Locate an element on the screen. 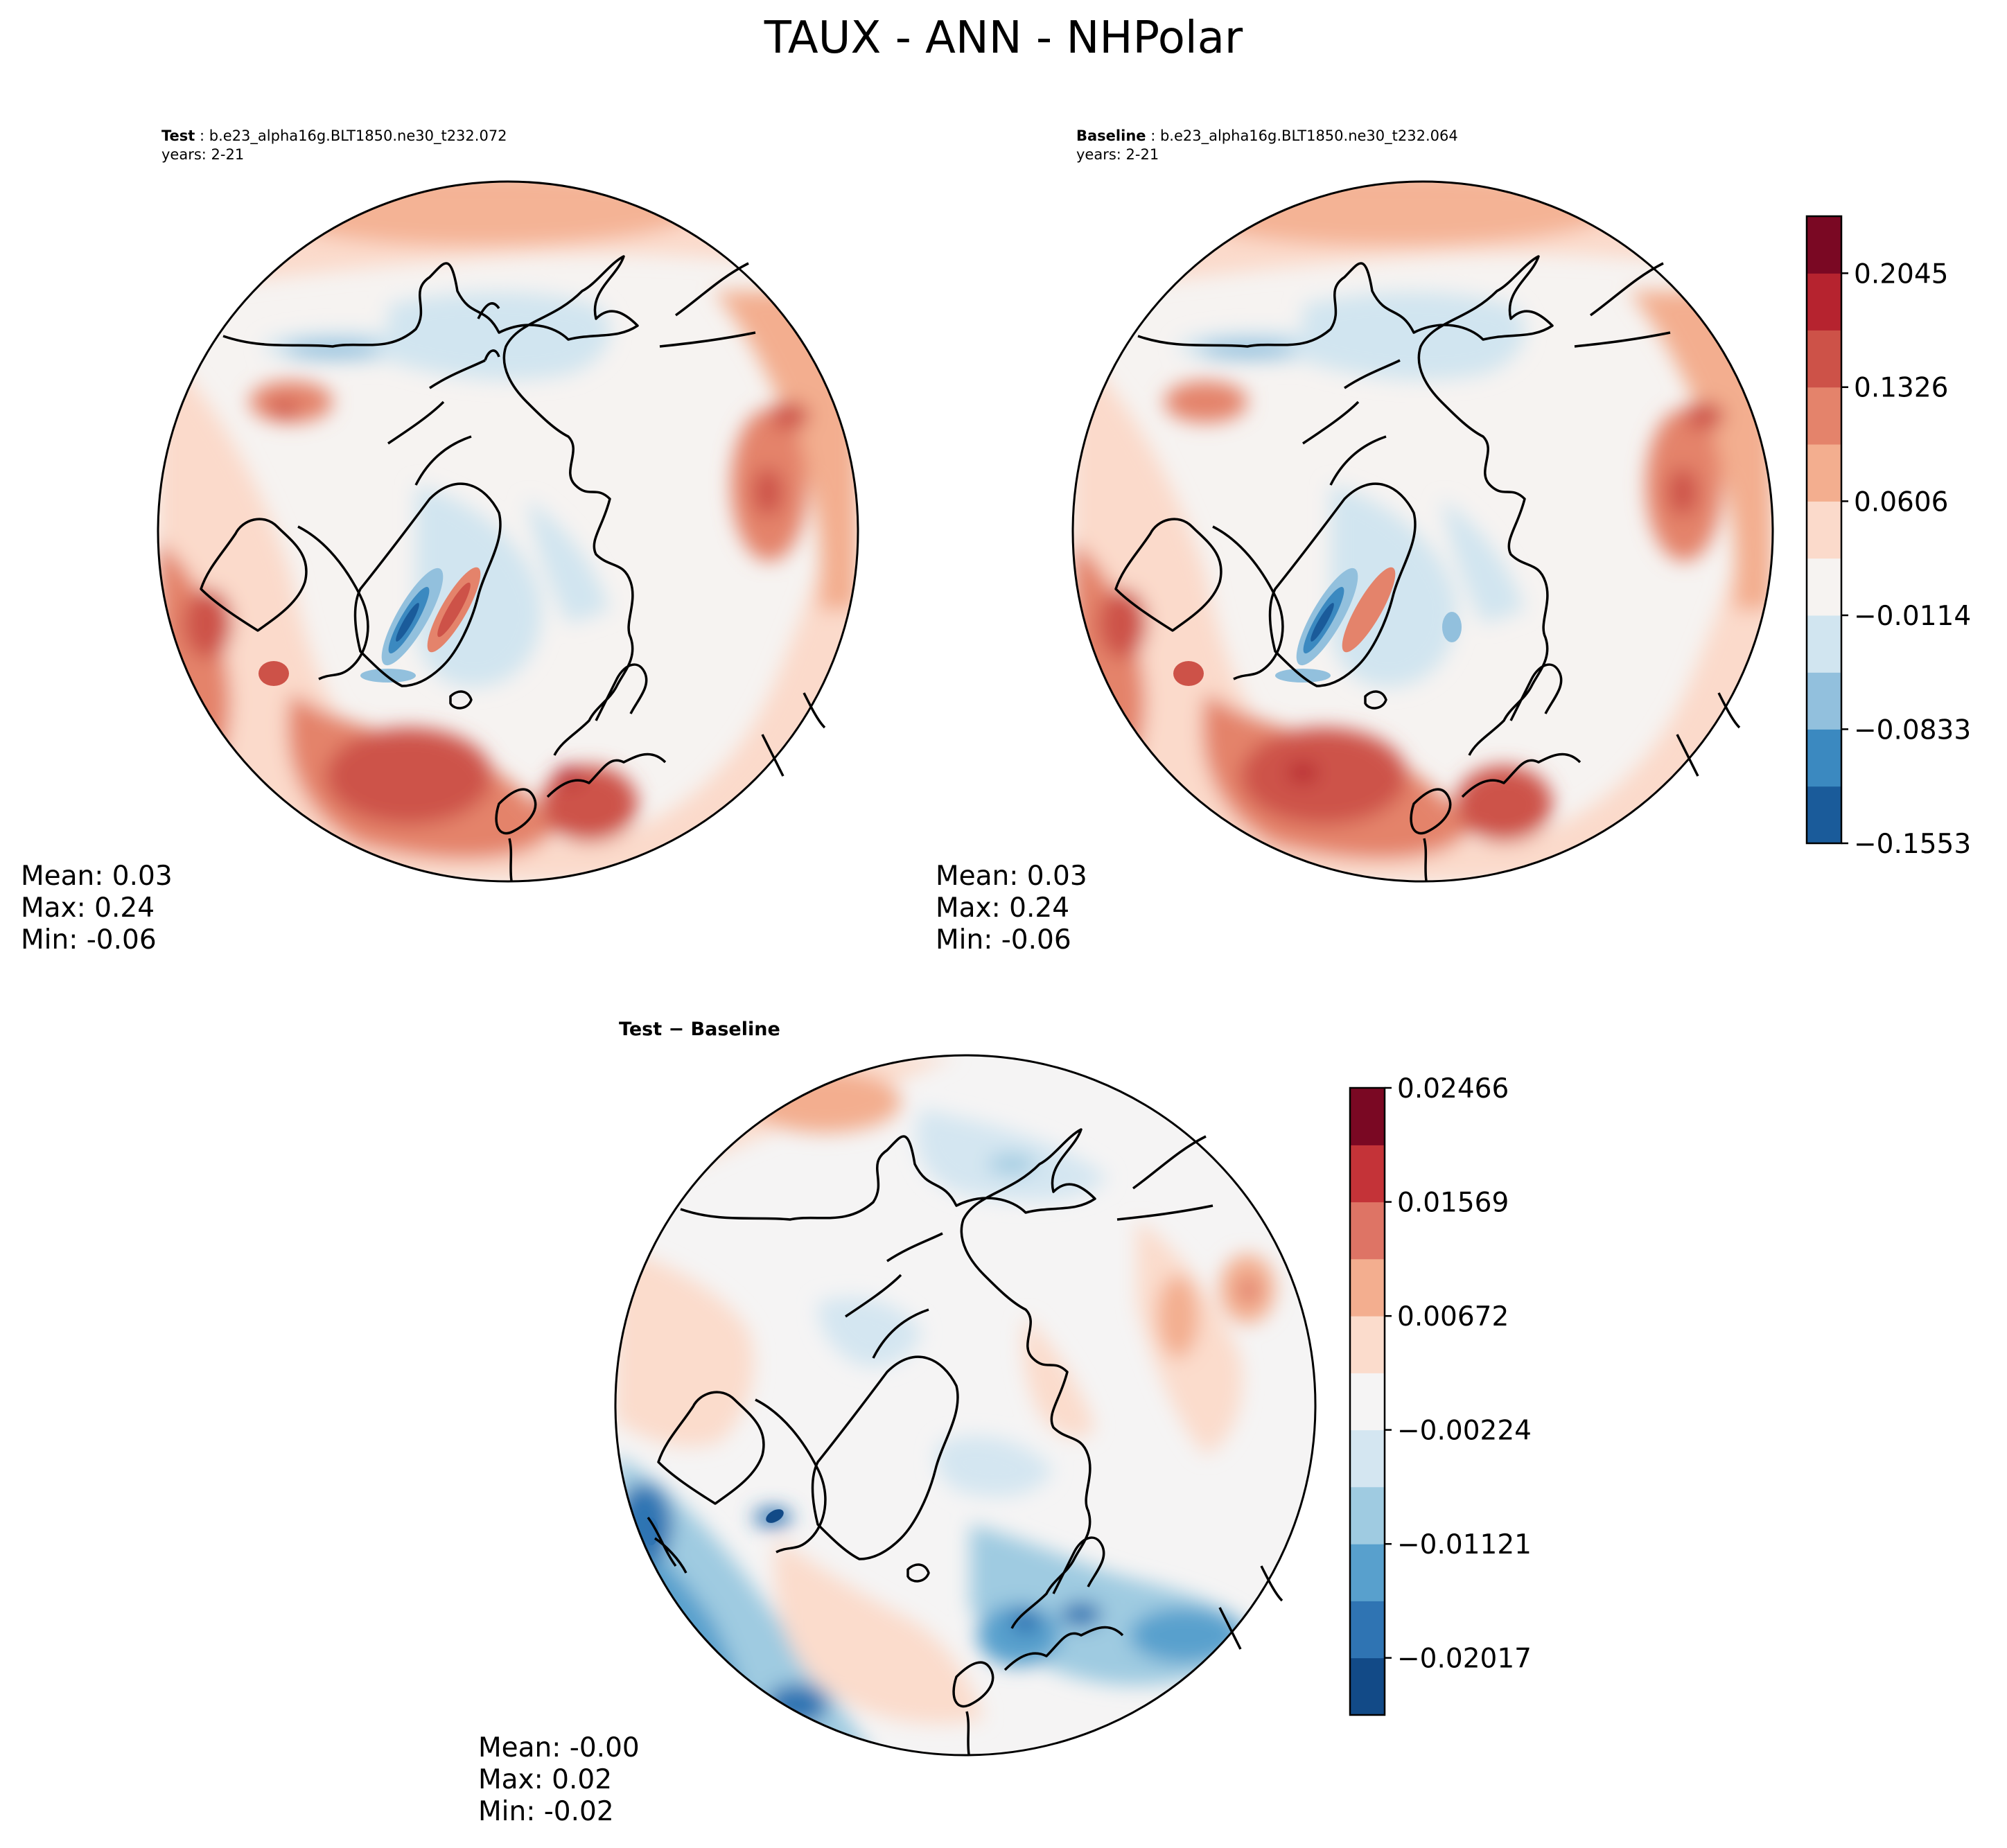 This screenshot has width=2007, height=1848. test-map-boundary is located at coordinates (508, 531).